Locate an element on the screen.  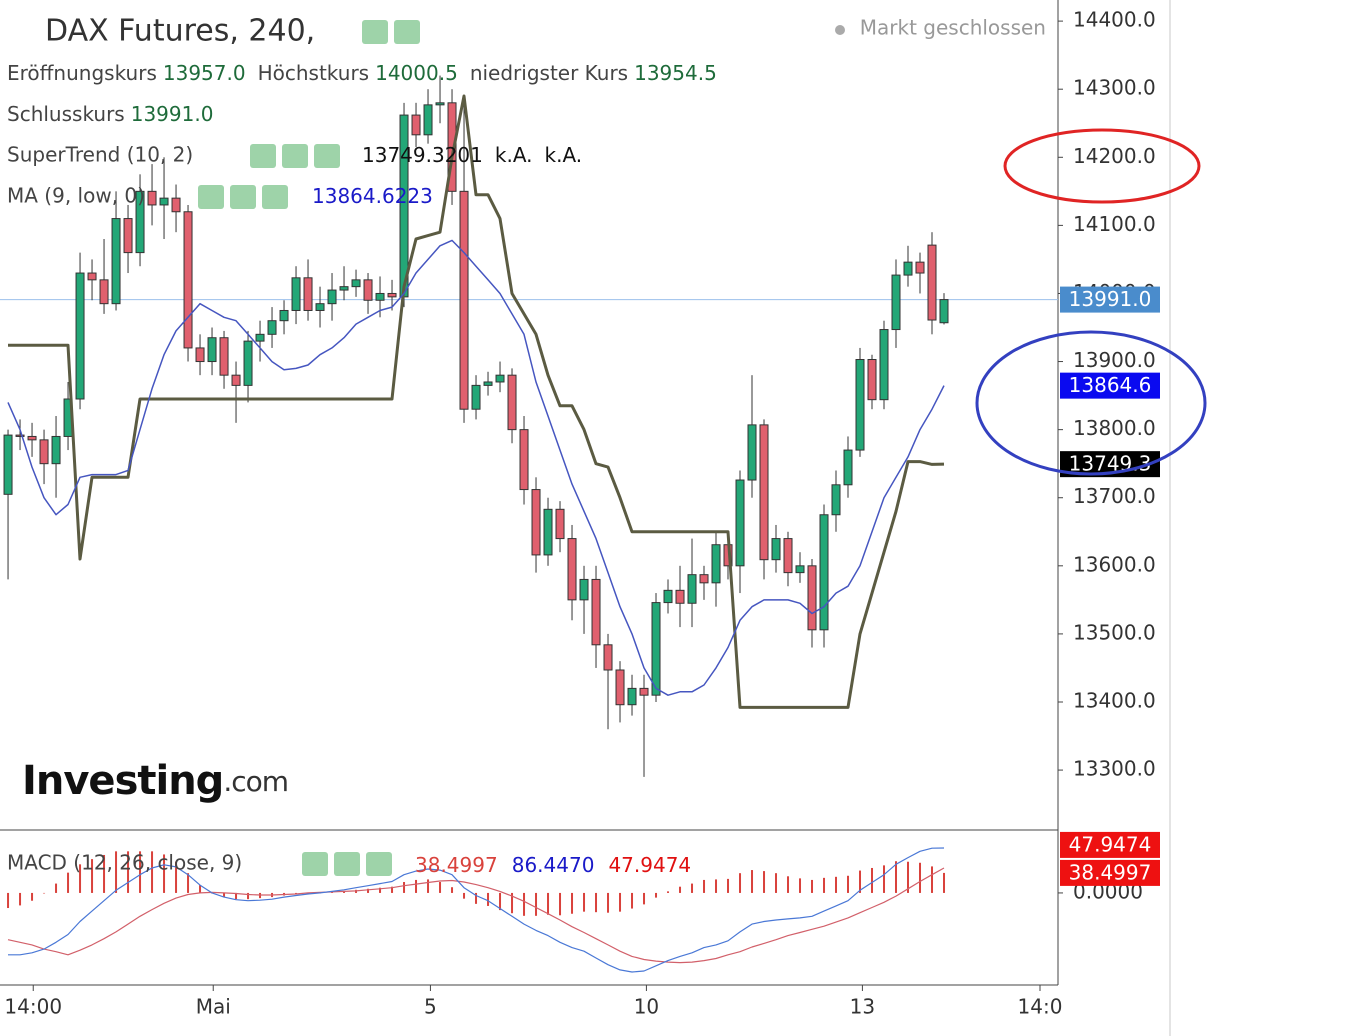
overlay-legend-name: SuperTrend (10, 2) is located at coordinates (100, 155).